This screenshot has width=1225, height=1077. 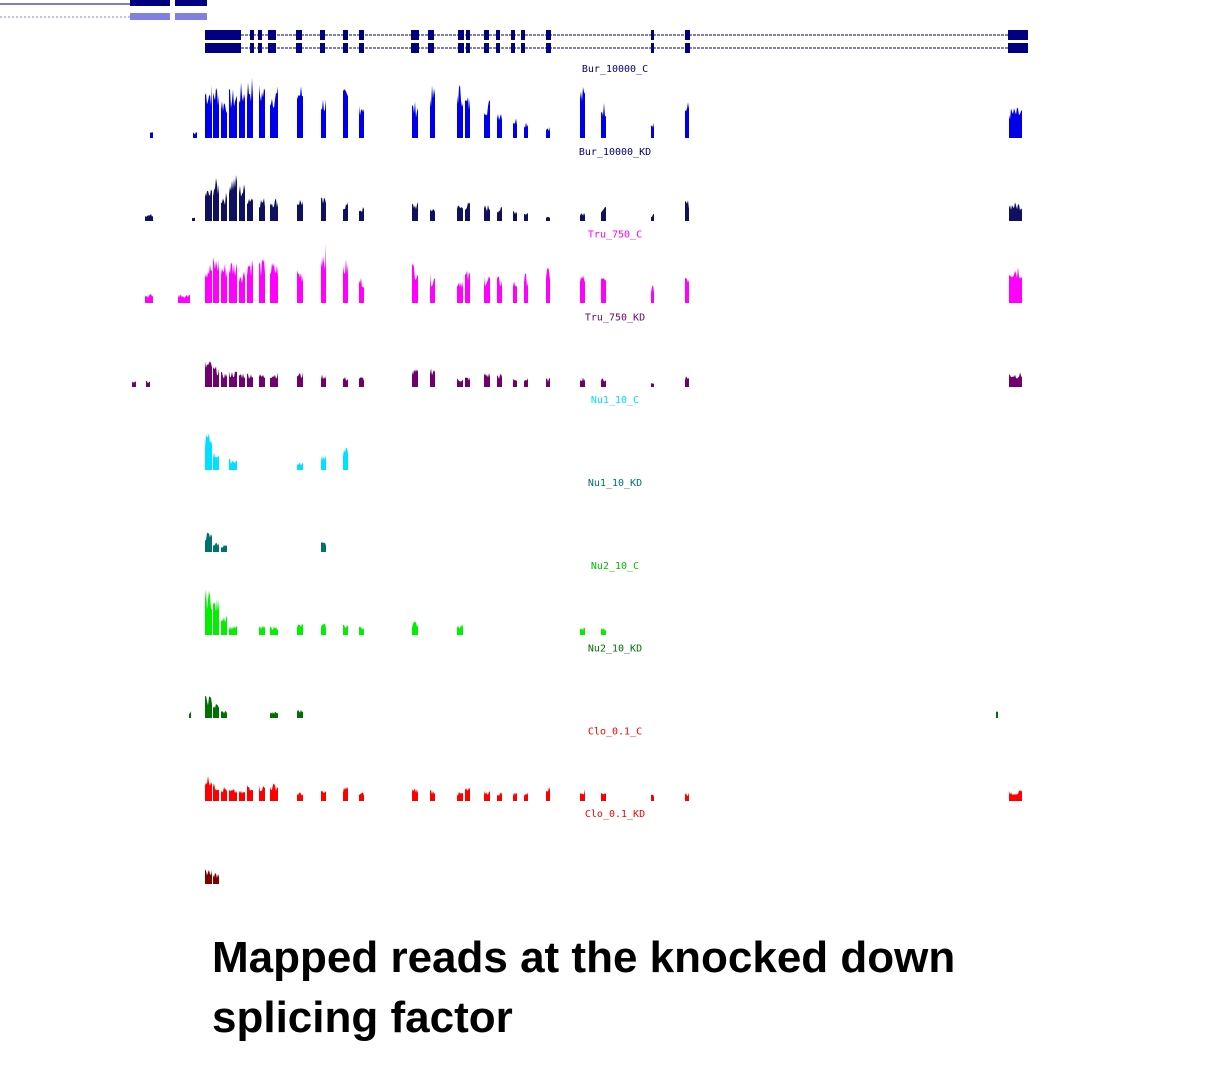 What do you see at coordinates (616, 41) in the screenshot?
I see `gene-model` at bounding box center [616, 41].